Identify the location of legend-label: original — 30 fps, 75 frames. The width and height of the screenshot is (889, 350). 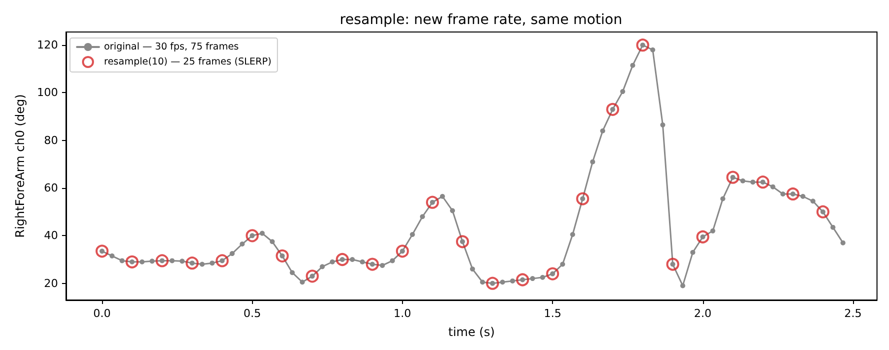
(171, 47).